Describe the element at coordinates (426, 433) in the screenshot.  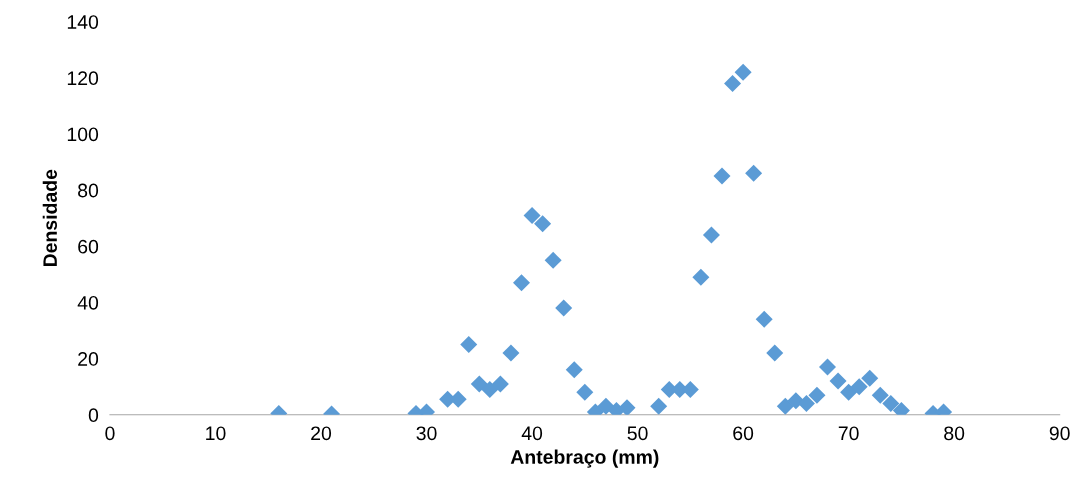
I see `x-tick-label: 30` at that location.